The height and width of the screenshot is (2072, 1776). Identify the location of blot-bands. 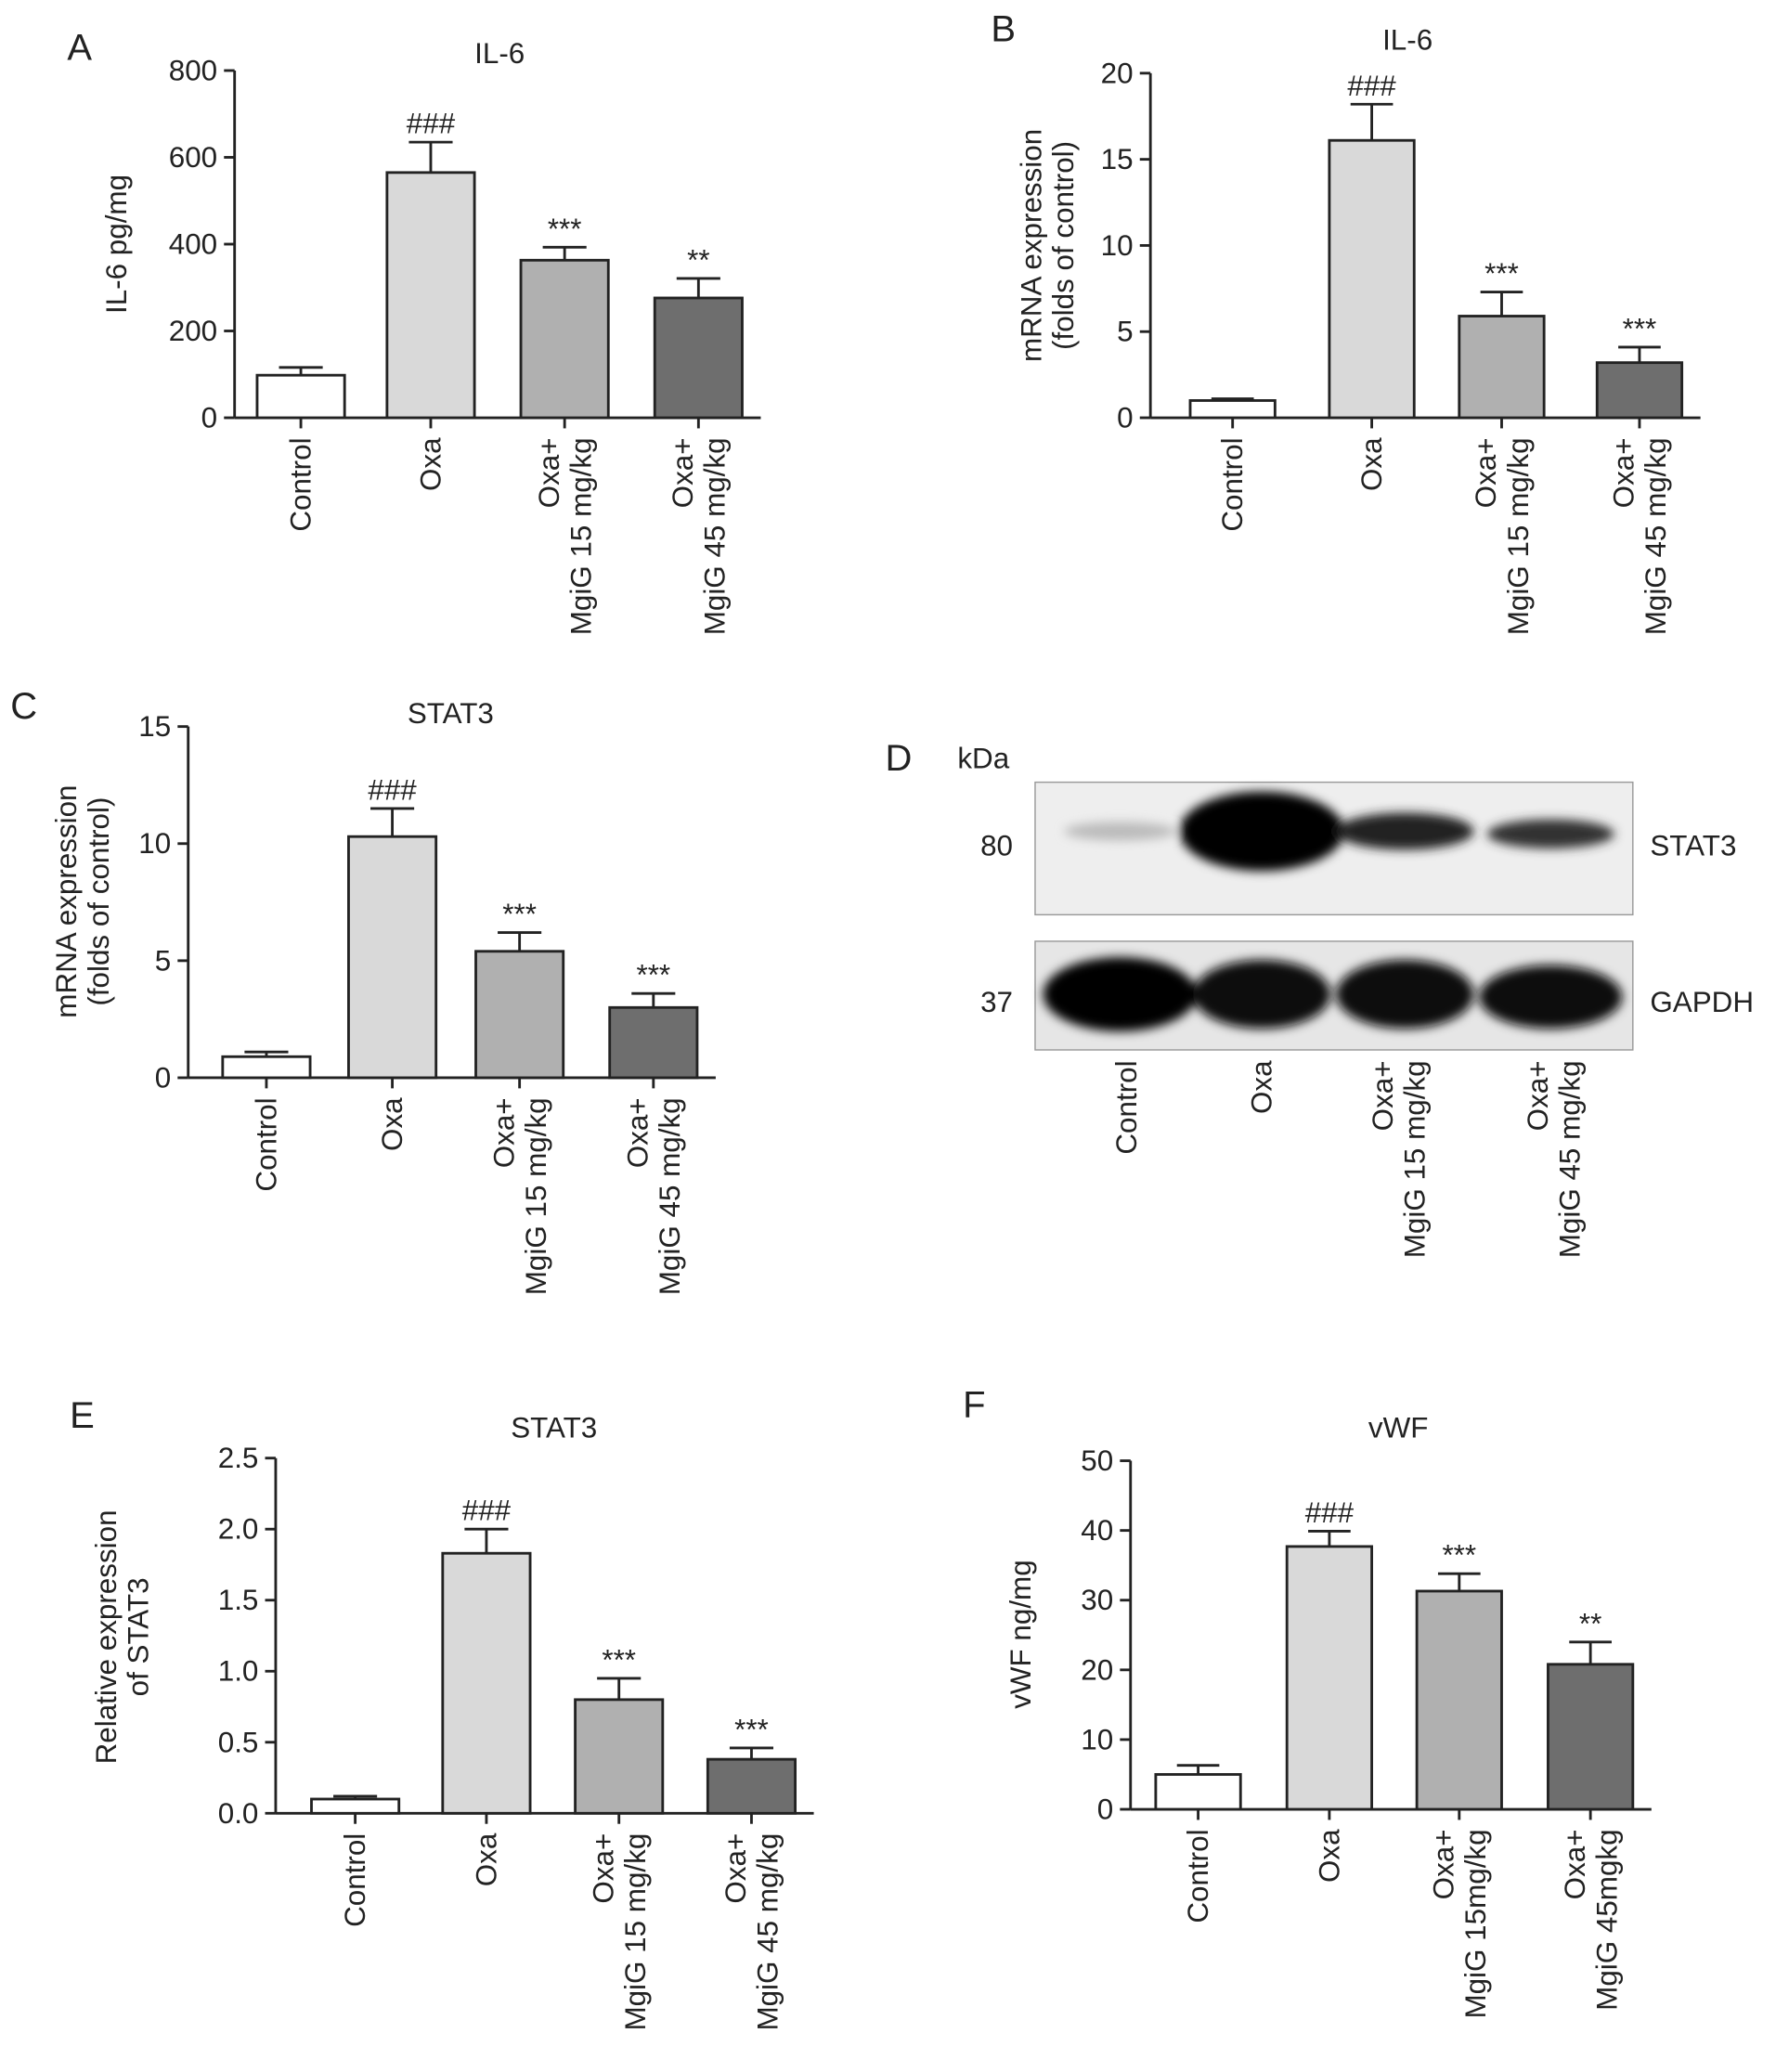
(1333, 911).